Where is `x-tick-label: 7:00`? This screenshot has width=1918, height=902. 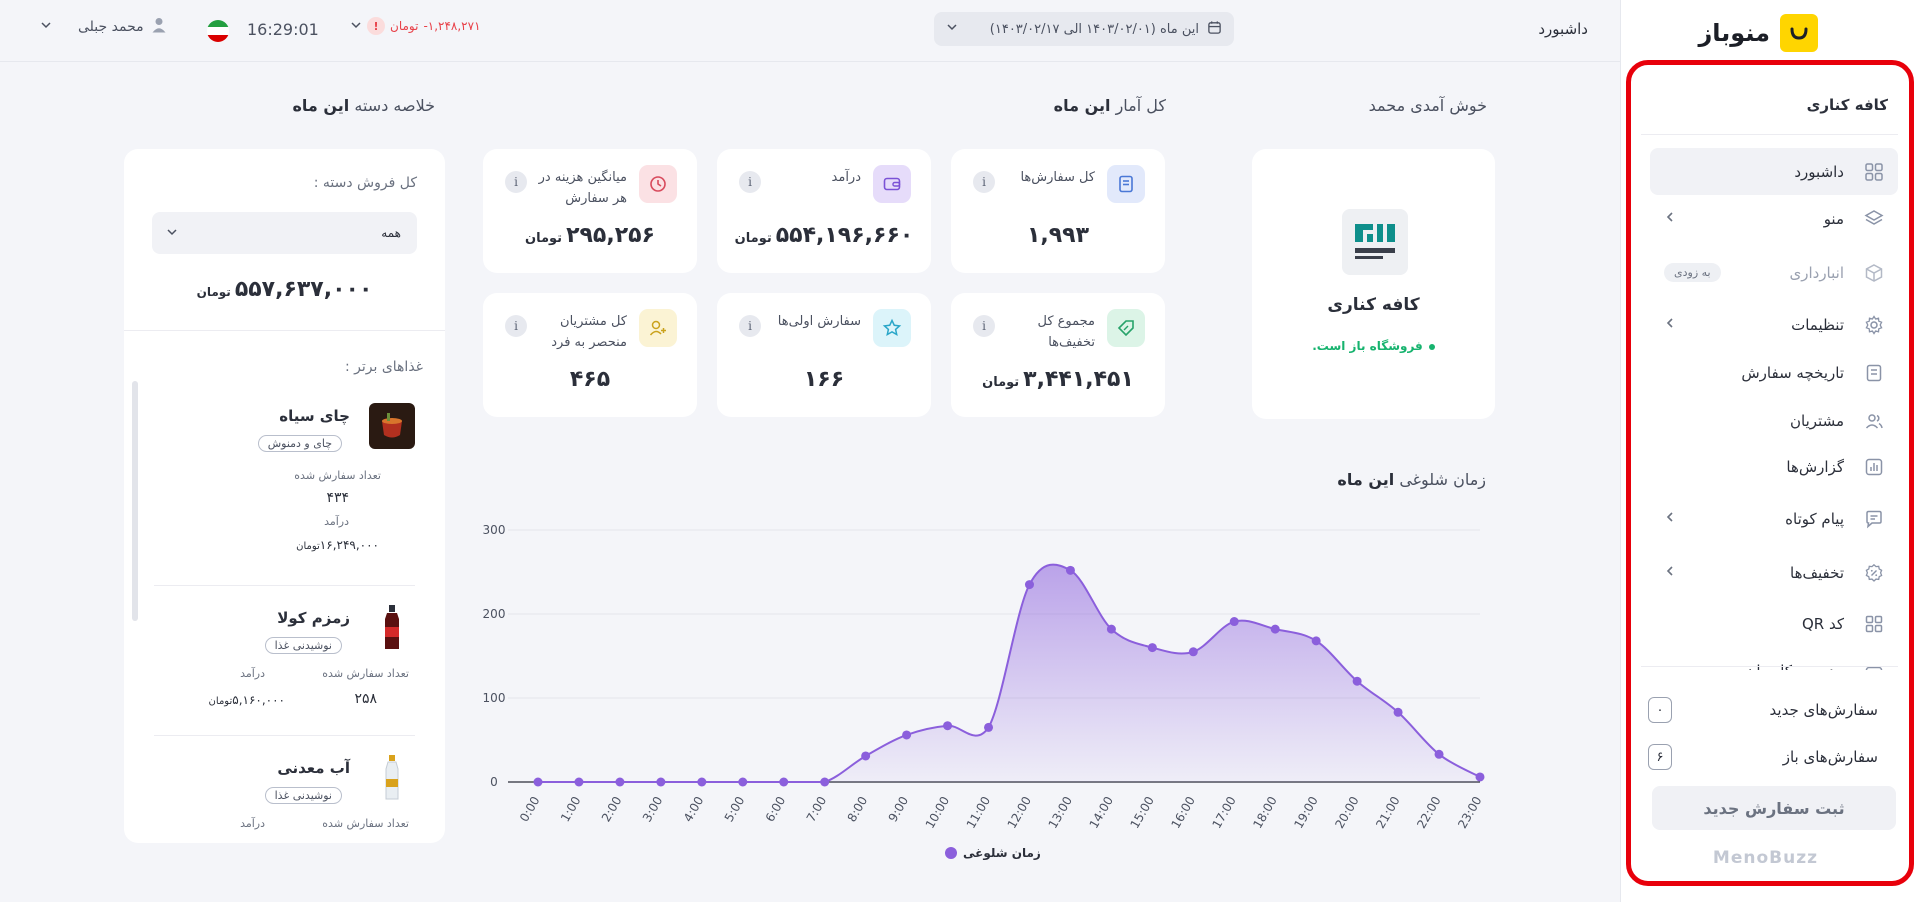
x-tick-label: 7:00 is located at coordinates (817, 809).